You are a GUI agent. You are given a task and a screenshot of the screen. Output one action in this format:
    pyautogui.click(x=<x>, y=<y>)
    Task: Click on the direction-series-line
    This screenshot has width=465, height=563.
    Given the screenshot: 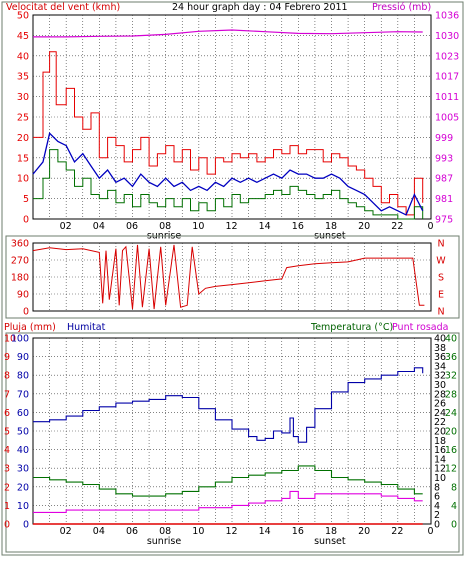 What is the action you would take?
    pyautogui.click(x=228, y=277)
    